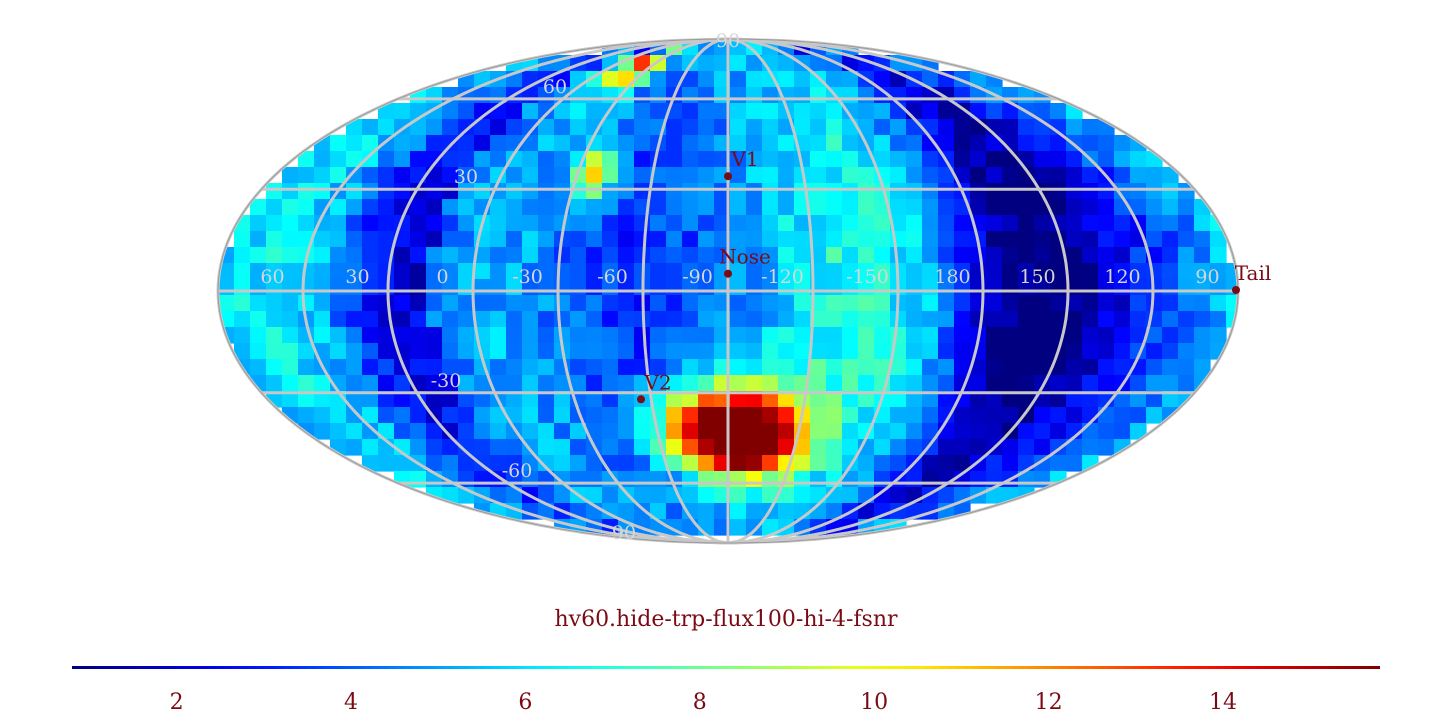 The width and height of the screenshot is (1452, 728). I want to click on tail-label: Tail, so click(1253, 273).